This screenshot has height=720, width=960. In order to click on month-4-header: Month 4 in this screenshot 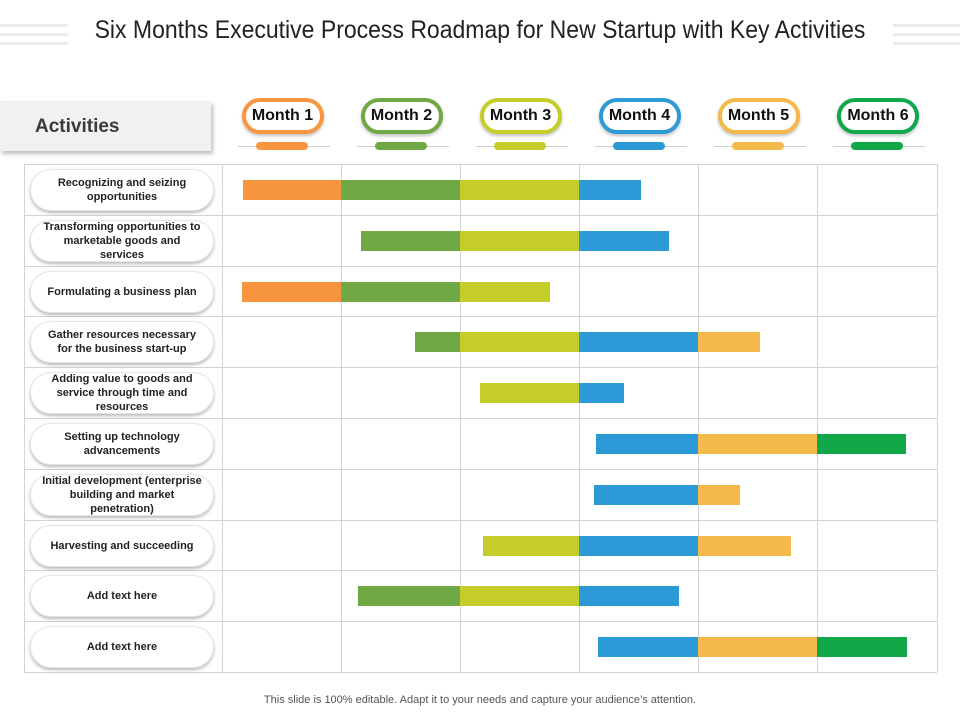, I will do `click(639, 116)`.